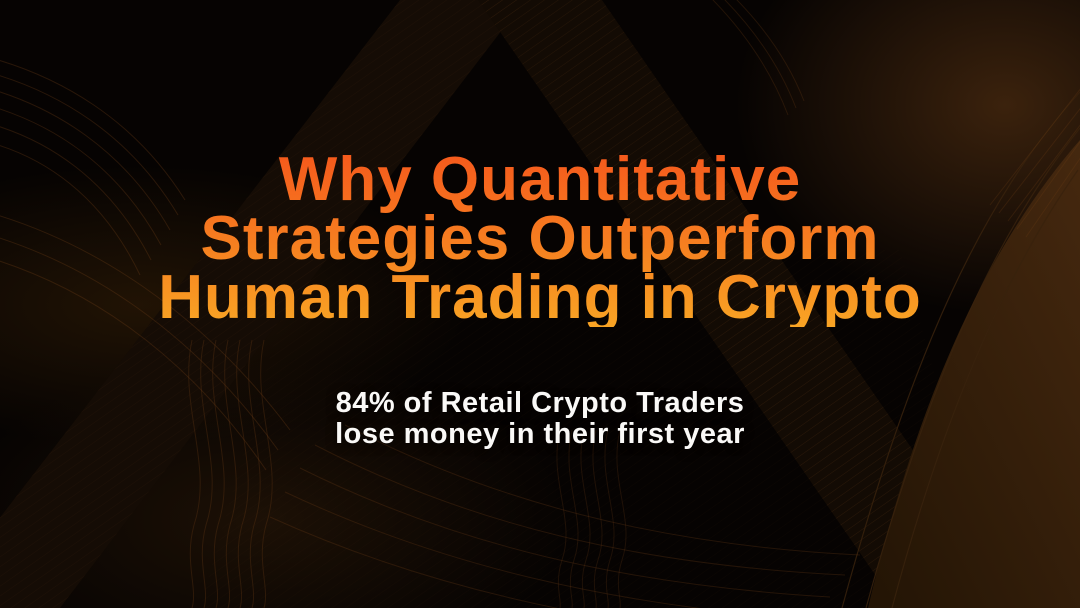  I want to click on title-line-3: Human Trading in Crypto, so click(540, 297).